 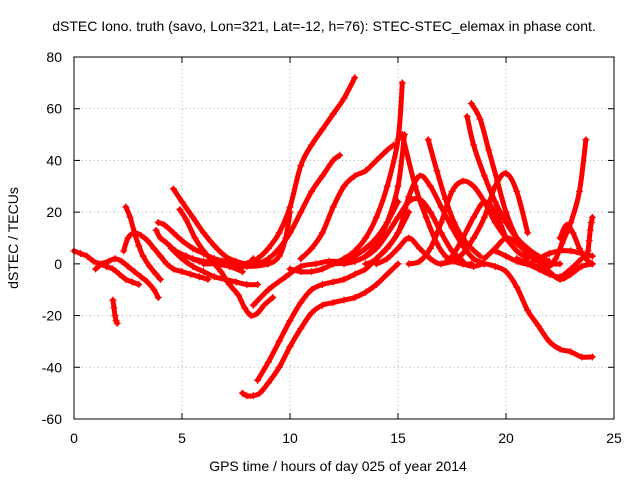 What do you see at coordinates (54, 212) in the screenshot?
I see `y-tick-label: 20` at bounding box center [54, 212].